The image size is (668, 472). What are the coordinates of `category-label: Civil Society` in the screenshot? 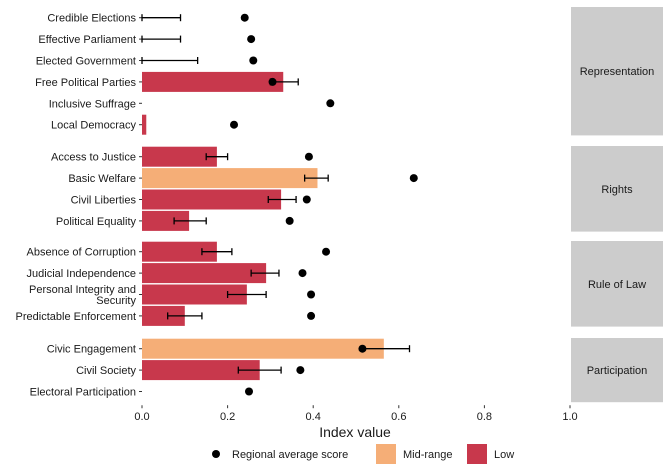 It's located at (106, 371).